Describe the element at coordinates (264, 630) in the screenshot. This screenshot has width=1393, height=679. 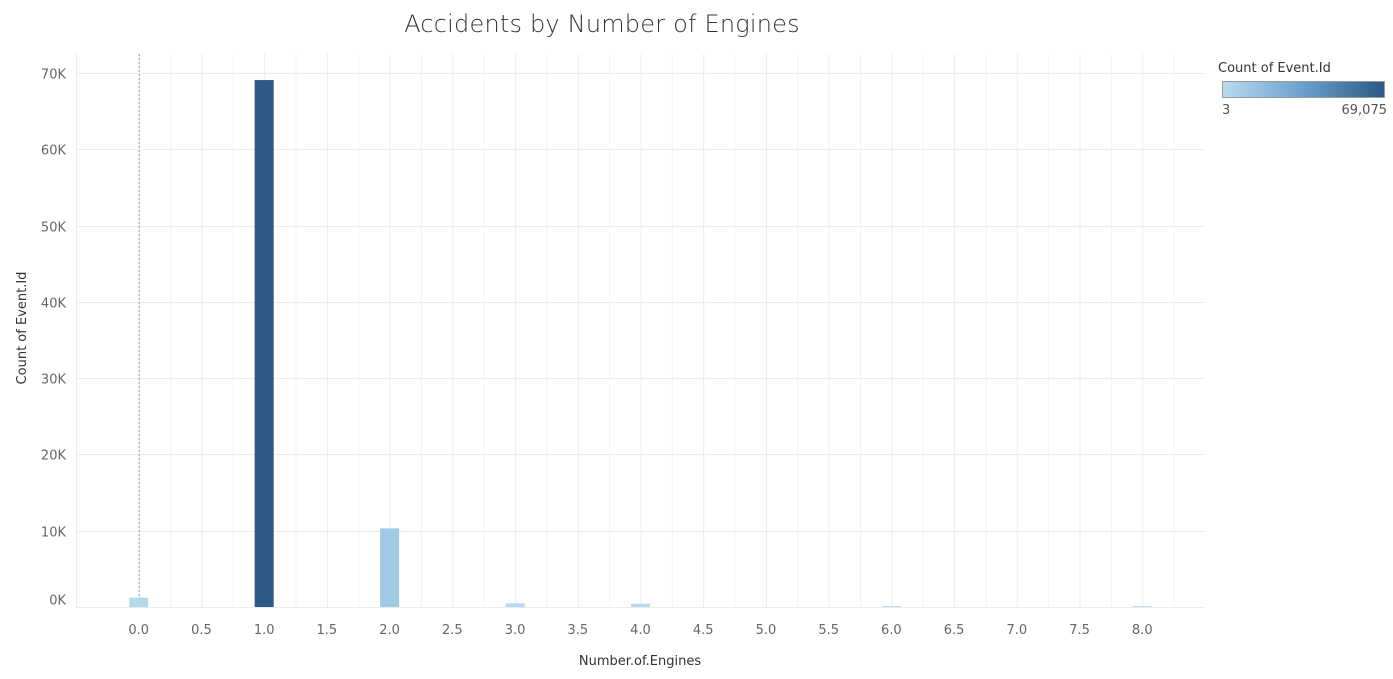
I see `x-tick-label: 1.0` at that location.